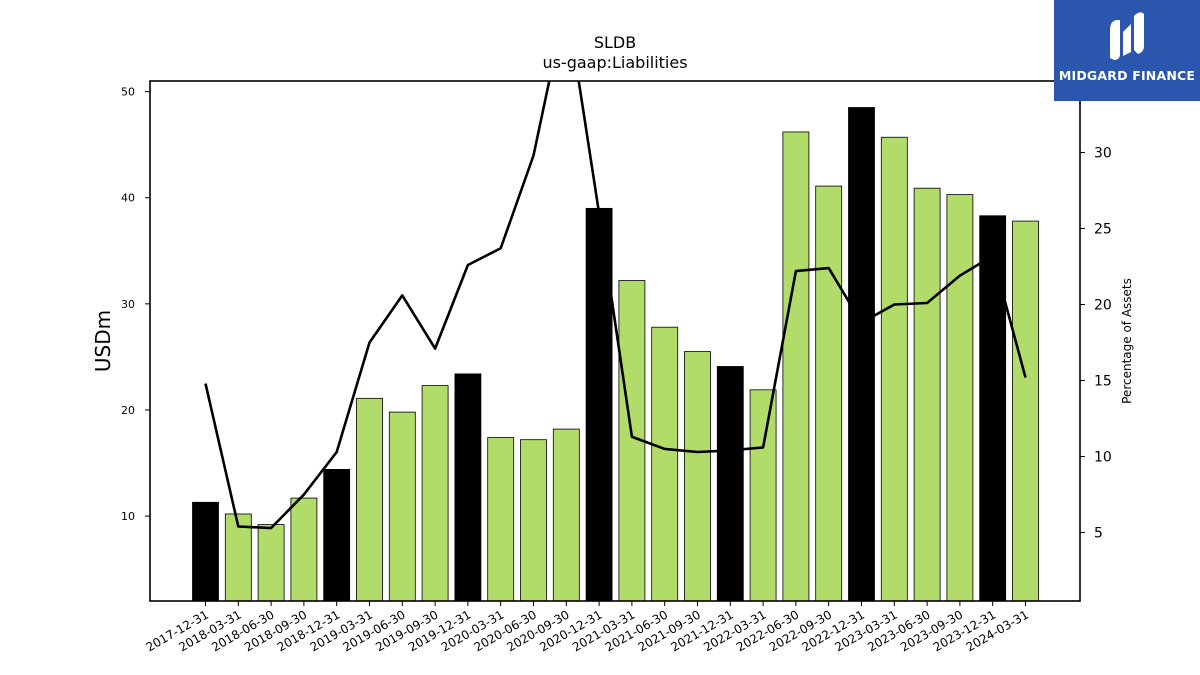 The width and height of the screenshot is (1200, 675). I want to click on y2-tick-label: 20, so click(1103, 306).